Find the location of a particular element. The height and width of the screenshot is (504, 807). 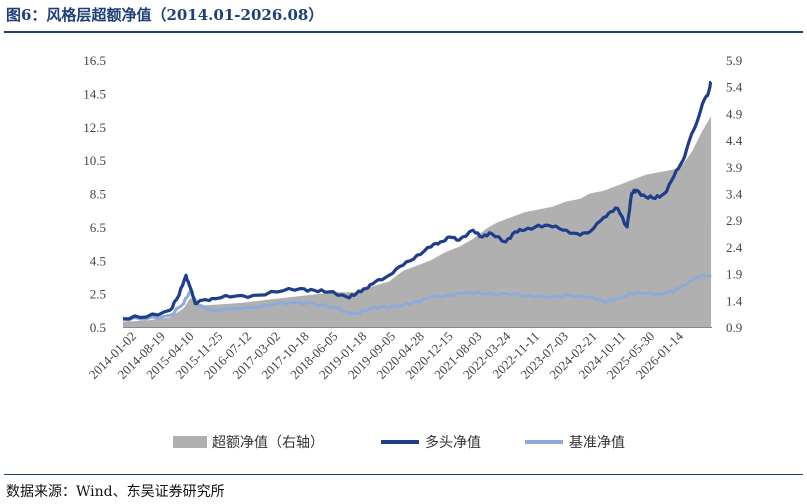

right-tick-label: 5.4 is located at coordinates (734, 87).